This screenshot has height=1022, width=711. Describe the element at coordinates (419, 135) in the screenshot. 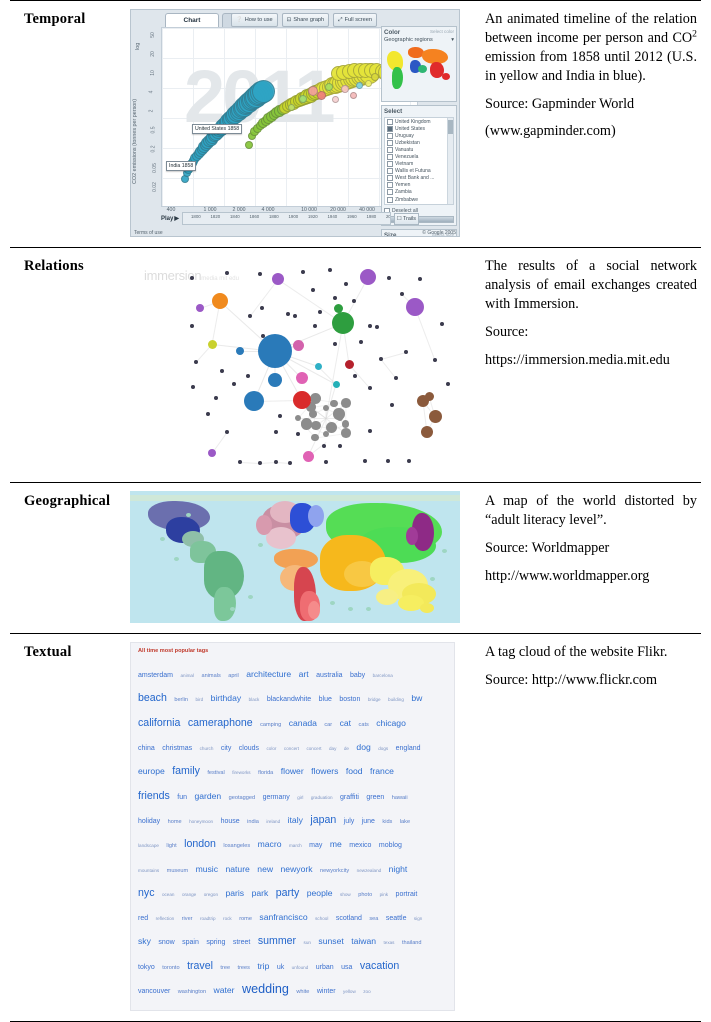

I see `country-list-item: Uruguay` at that location.